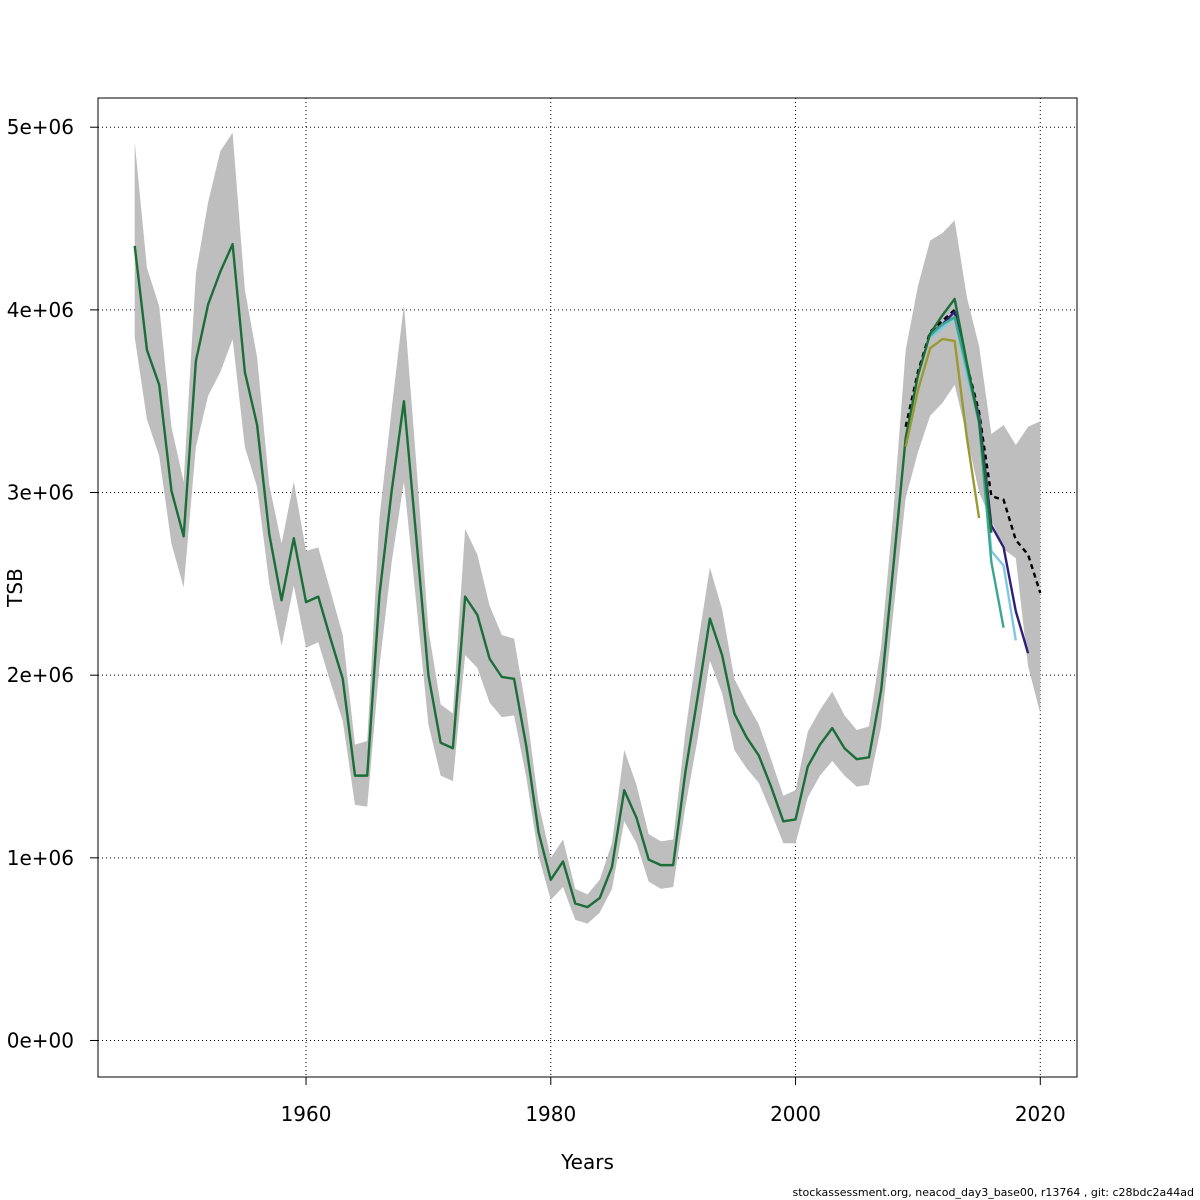 The width and height of the screenshot is (1200, 1200). I want to click on y-tick-label: 3e+06, so click(40, 493).